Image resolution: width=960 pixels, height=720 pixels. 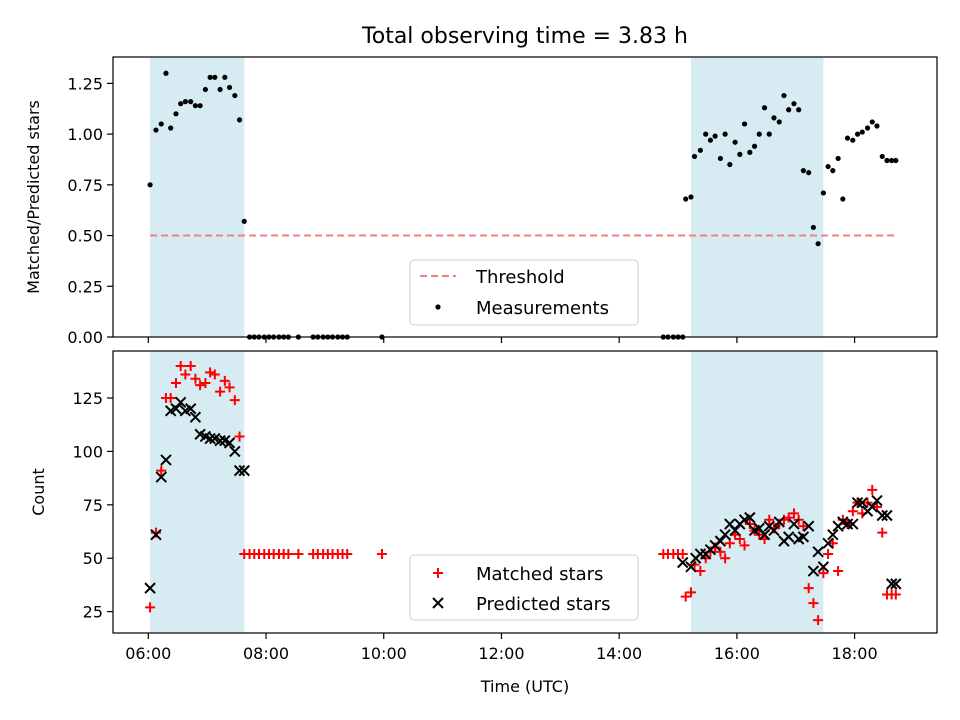 What do you see at coordinates (501, 340) in the screenshot?
I see `top-x-ticks` at bounding box center [501, 340].